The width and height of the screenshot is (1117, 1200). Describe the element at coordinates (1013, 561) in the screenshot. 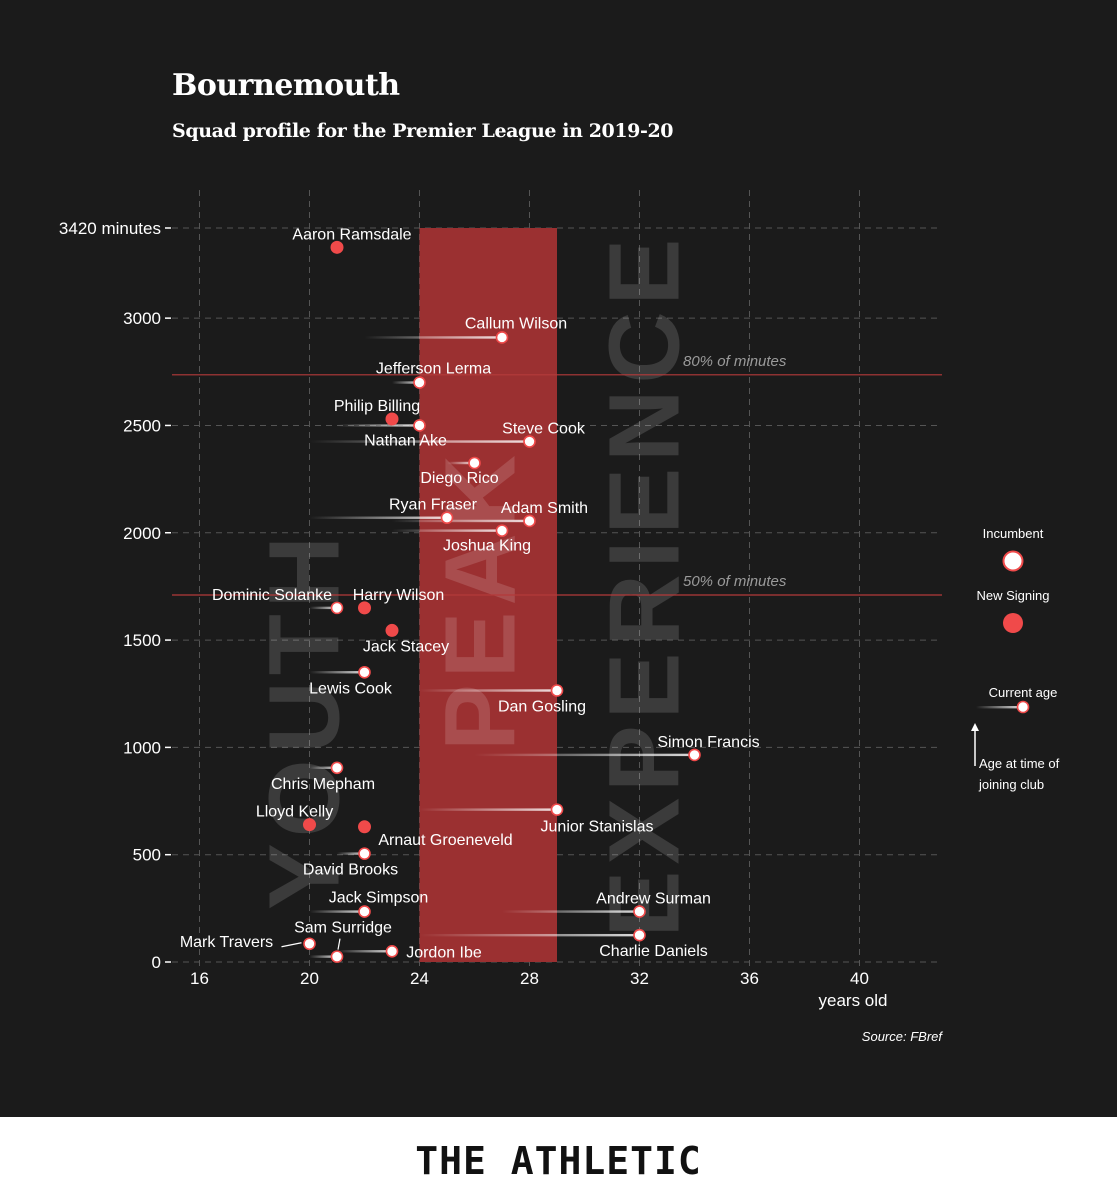

I see `legend-incumbent-dot` at that location.